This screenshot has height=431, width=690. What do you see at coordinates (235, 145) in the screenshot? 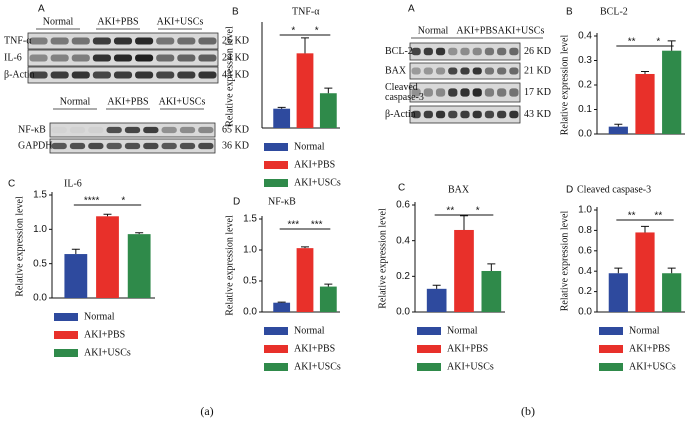
I see `blot-size-label: 36 KD` at bounding box center [235, 145].